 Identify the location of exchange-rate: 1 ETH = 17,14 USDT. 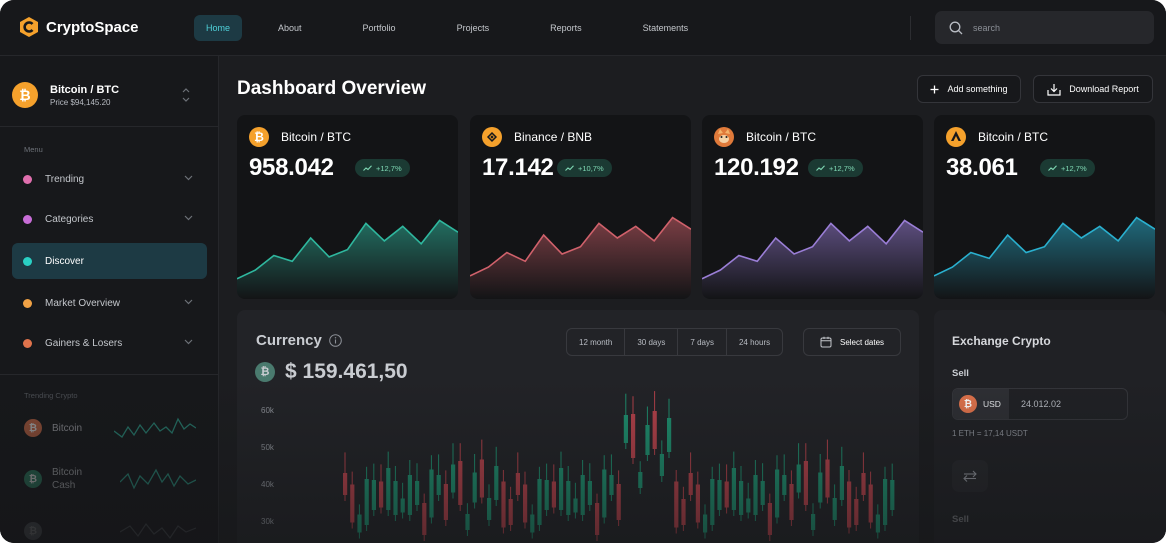
(990, 433).